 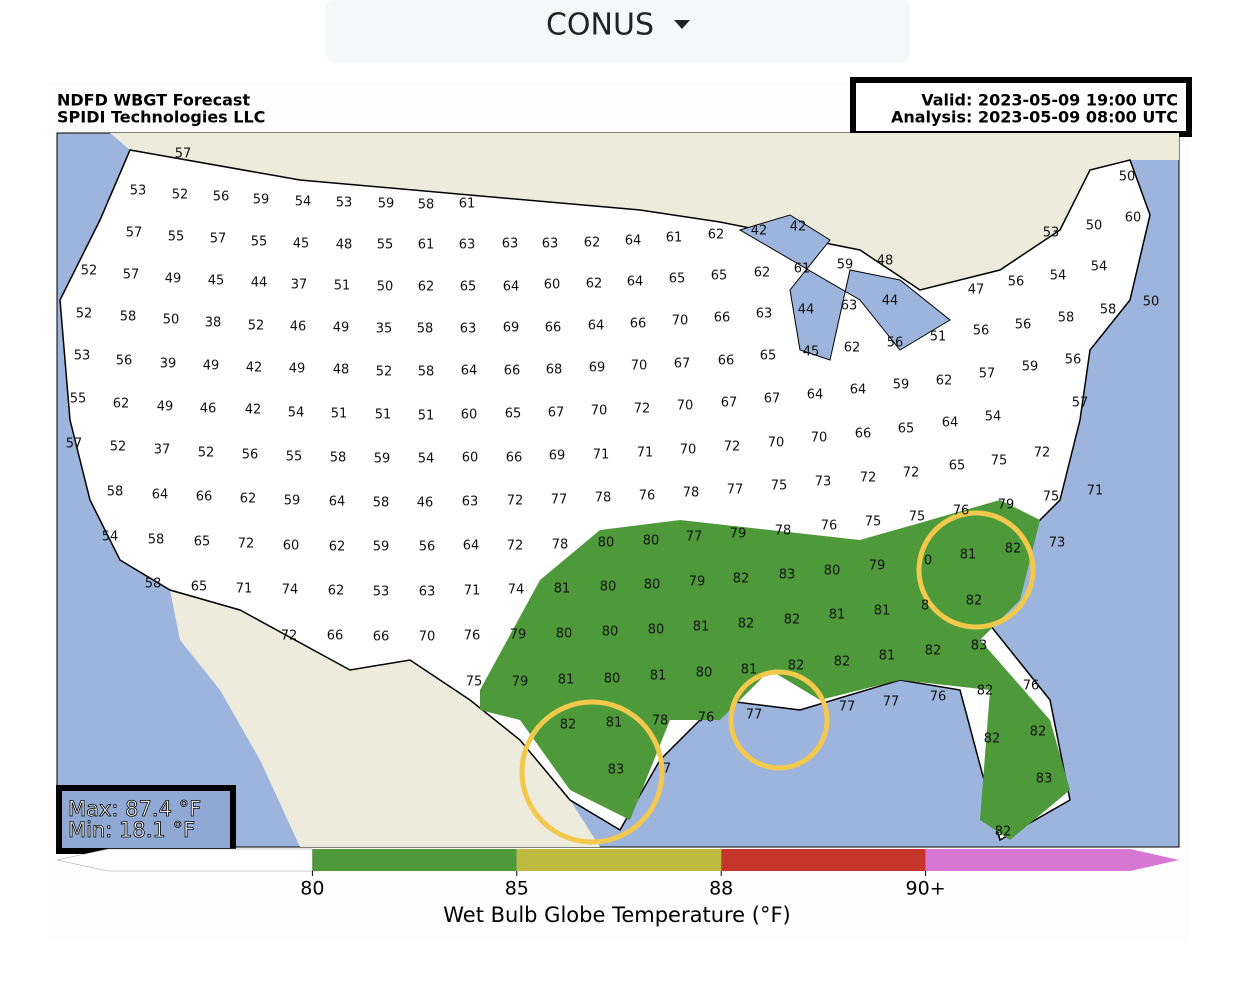 What do you see at coordinates (474, 682) in the screenshot?
I see `station-value: 75` at bounding box center [474, 682].